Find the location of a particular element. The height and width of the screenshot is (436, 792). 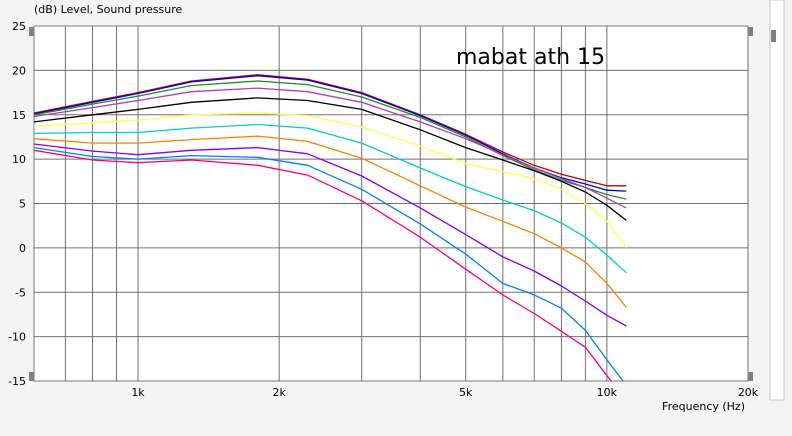

y-tick-label: -15 is located at coordinates (17, 381).